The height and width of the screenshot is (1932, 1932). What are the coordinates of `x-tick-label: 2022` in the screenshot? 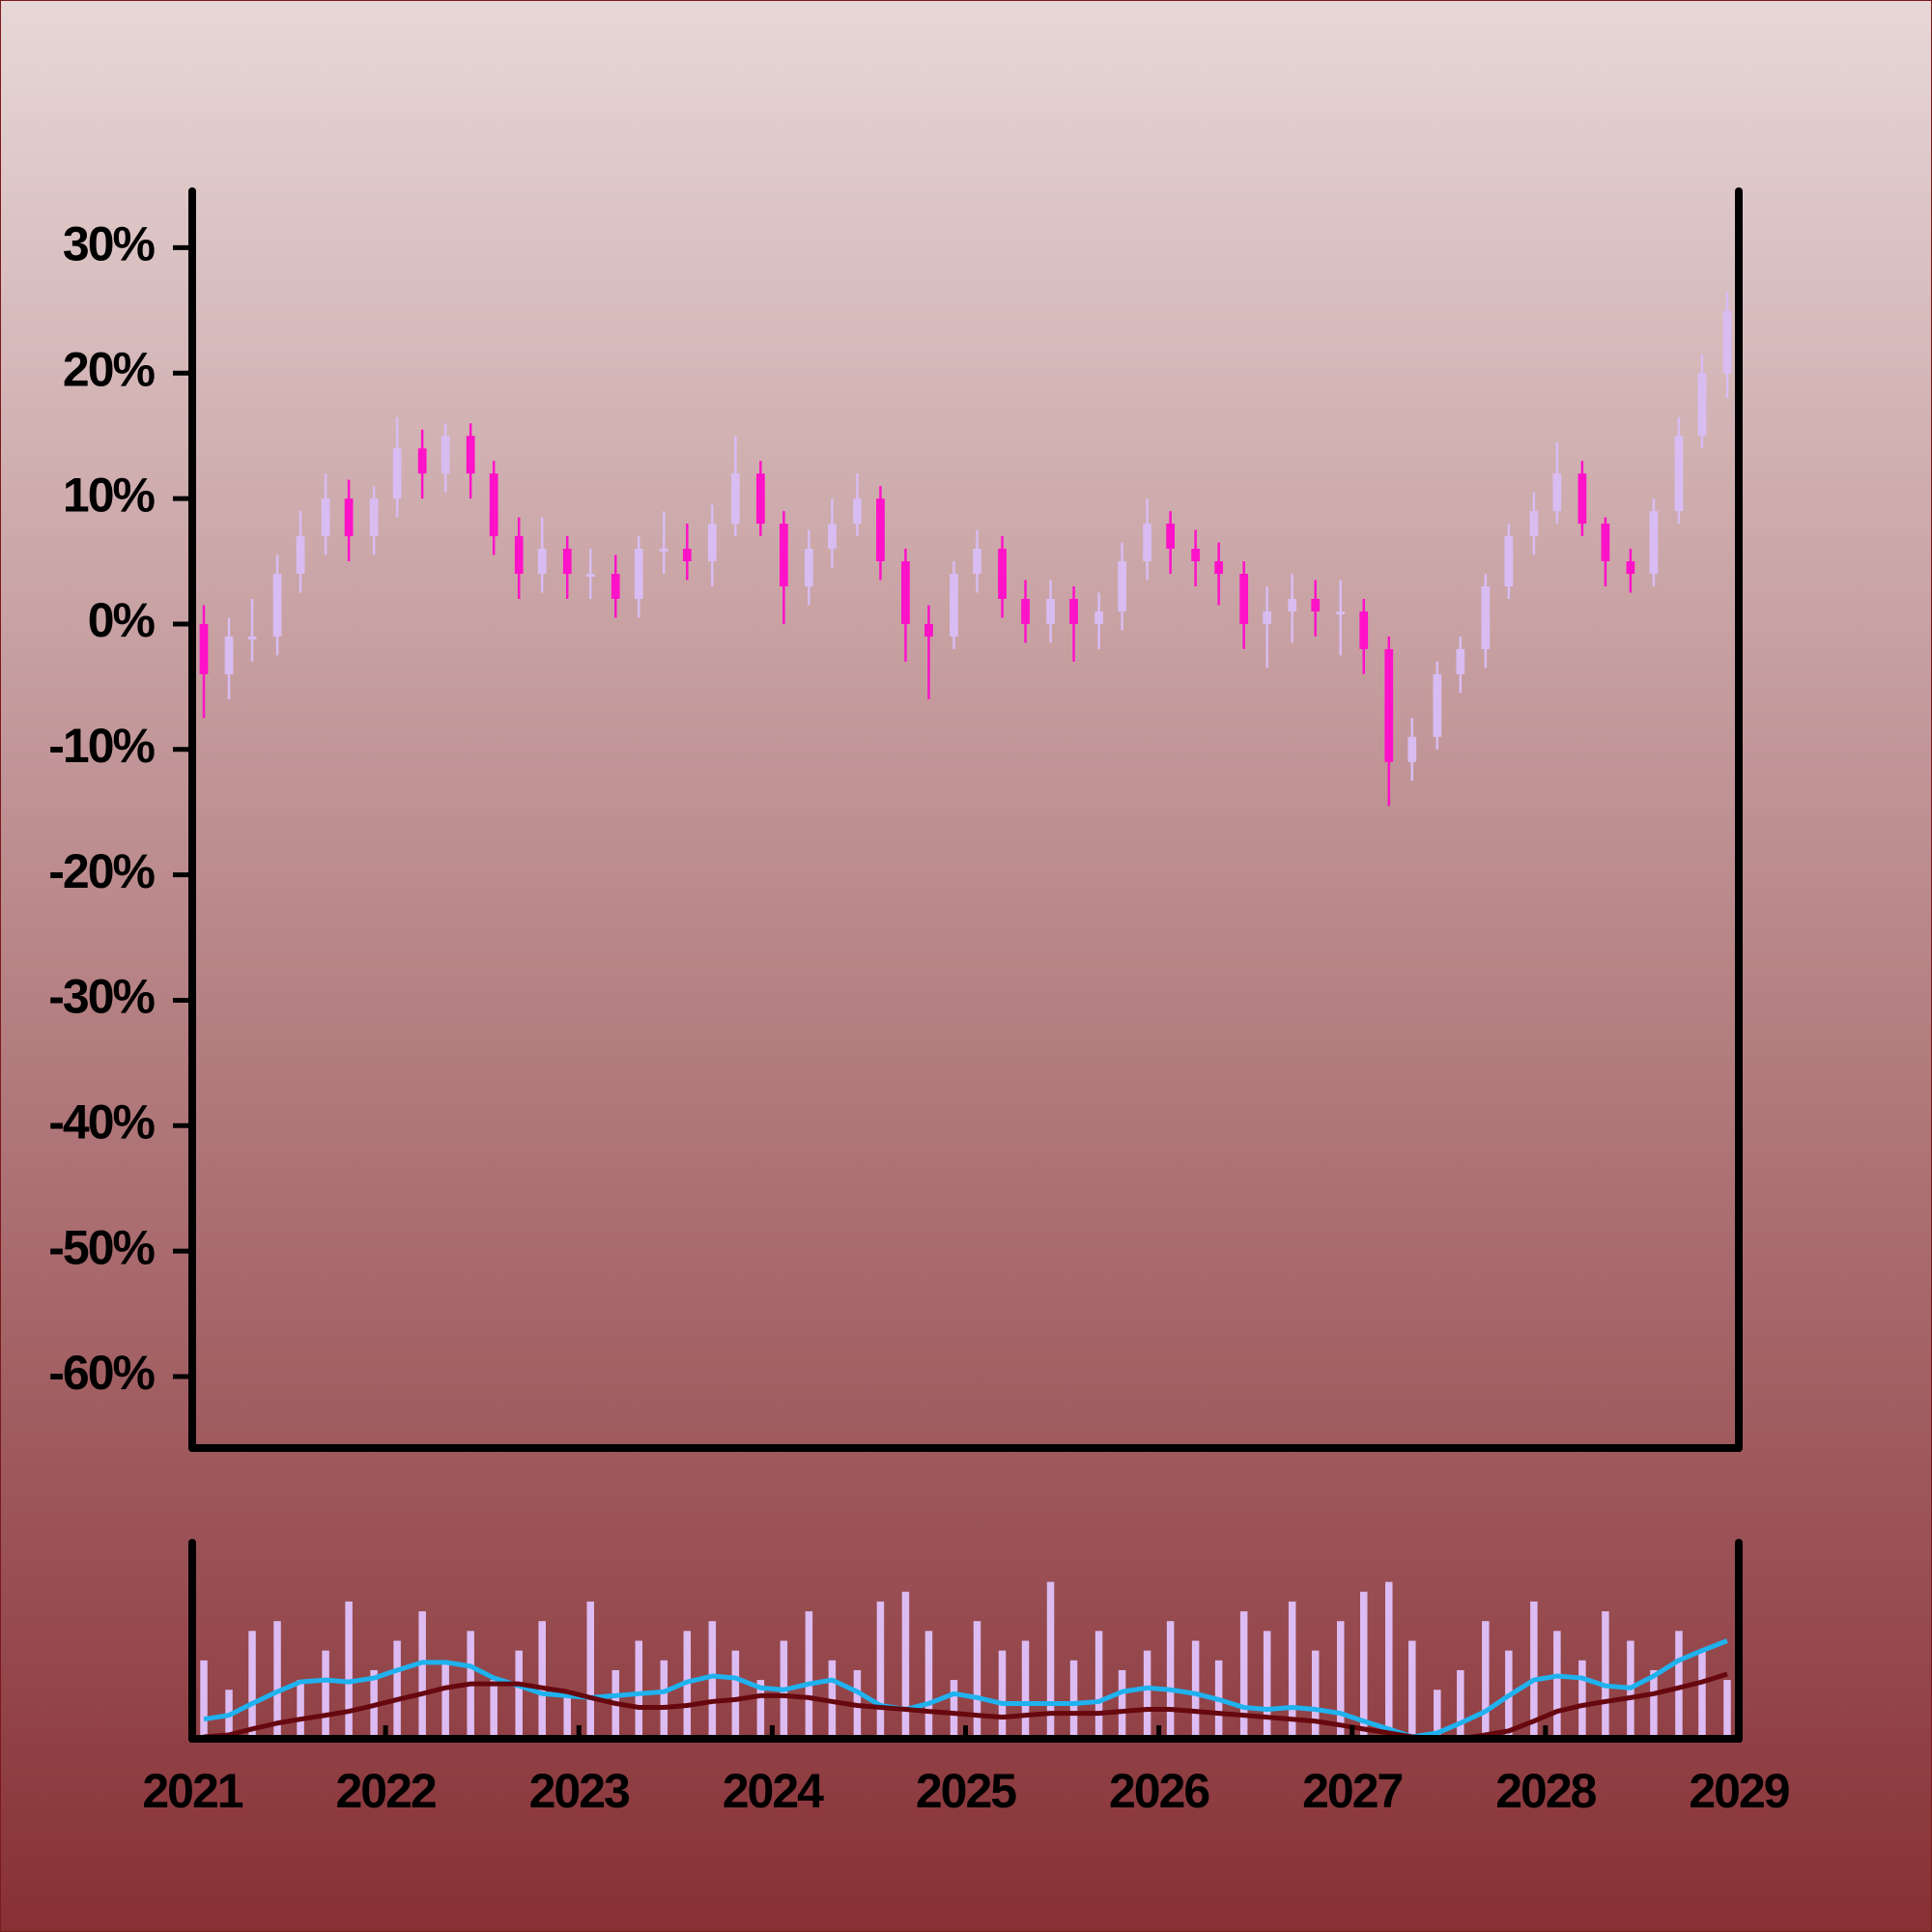 It's located at (386, 1791).